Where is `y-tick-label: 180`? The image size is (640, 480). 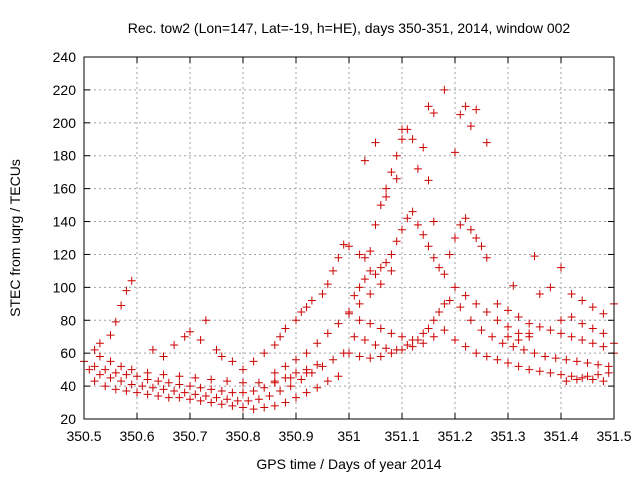 y-tick-label: 180 is located at coordinates (65, 156).